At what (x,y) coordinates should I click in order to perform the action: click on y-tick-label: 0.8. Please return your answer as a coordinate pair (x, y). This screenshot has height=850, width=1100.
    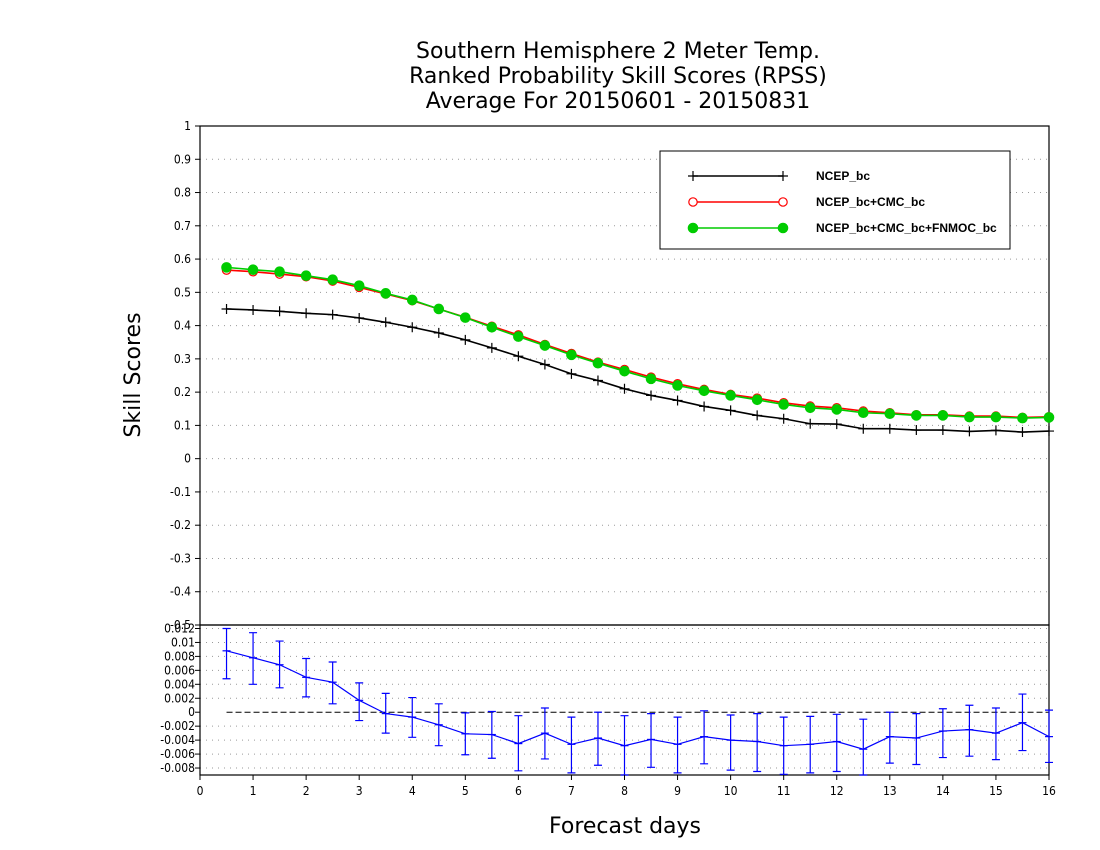
    Looking at the image, I should click on (182, 193).